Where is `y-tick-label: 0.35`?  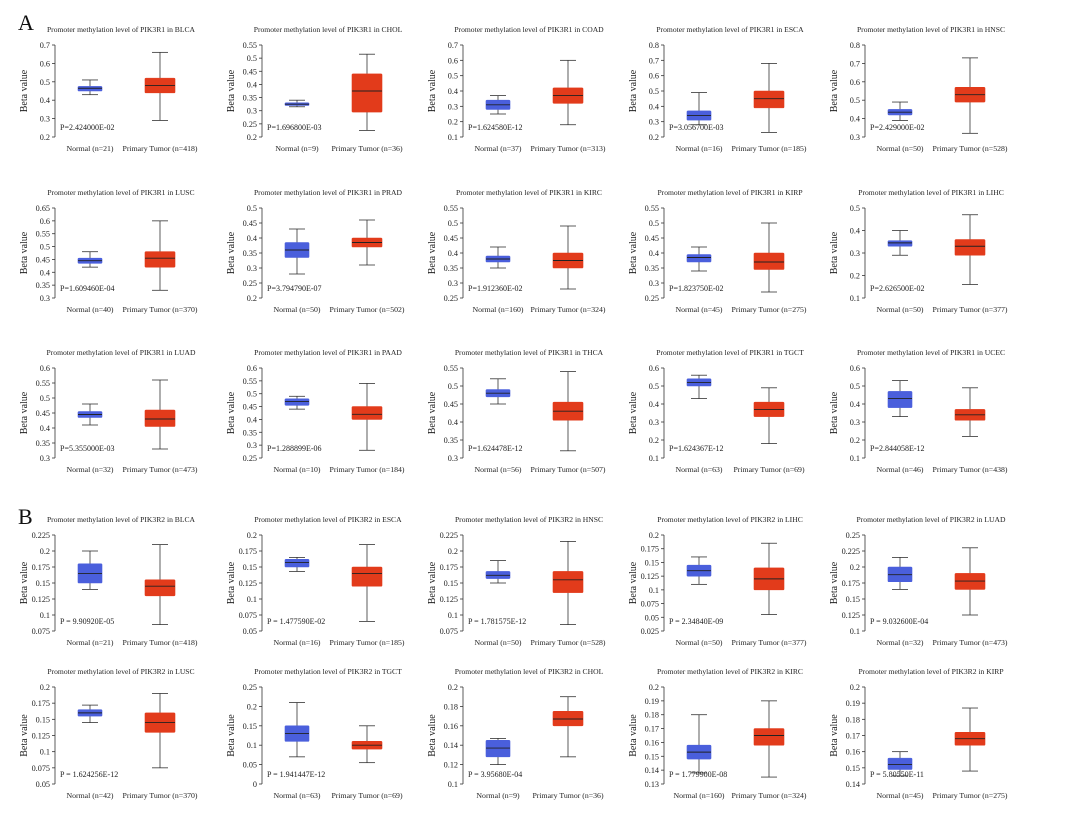
y-tick-label: 0.35 is located at coordinates (652, 268).